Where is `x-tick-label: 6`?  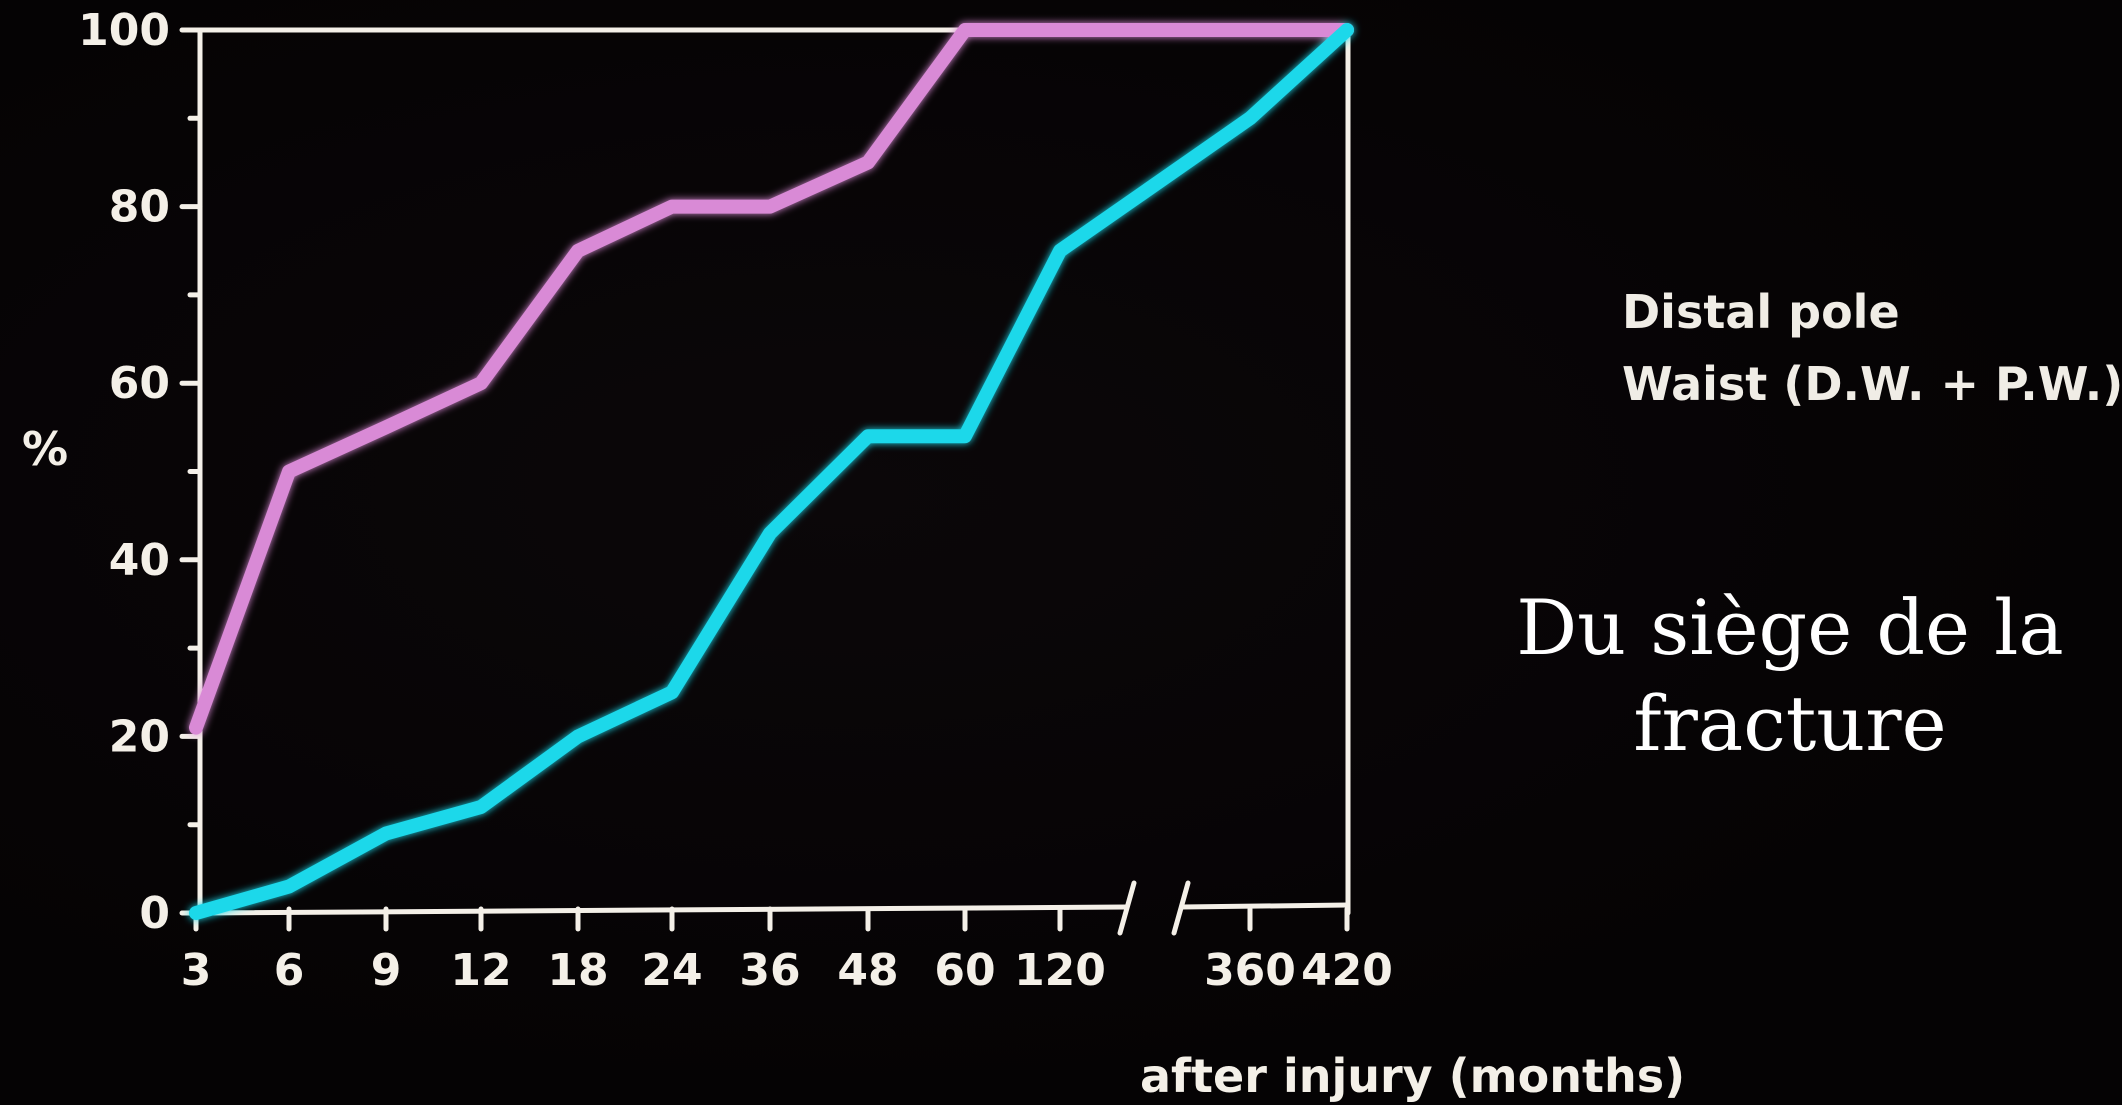
x-tick-label: 6 is located at coordinates (289, 970).